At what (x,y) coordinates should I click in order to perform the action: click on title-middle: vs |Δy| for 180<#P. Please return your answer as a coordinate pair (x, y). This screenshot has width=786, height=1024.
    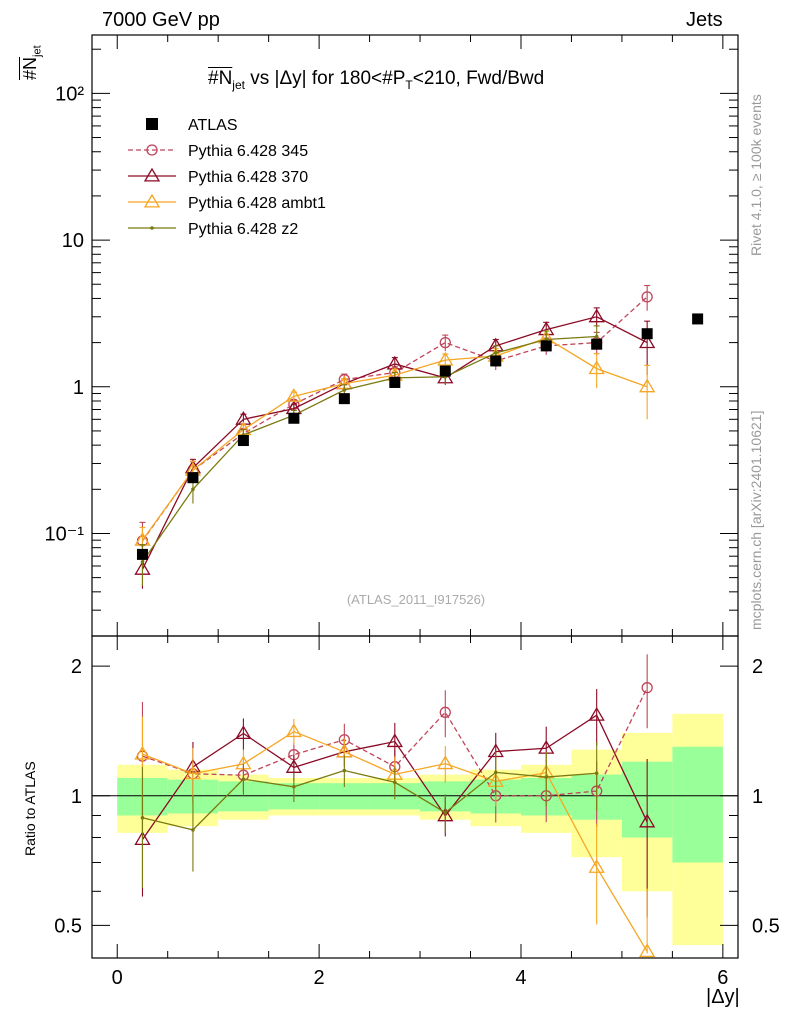
    Looking at the image, I should click on (325, 78).